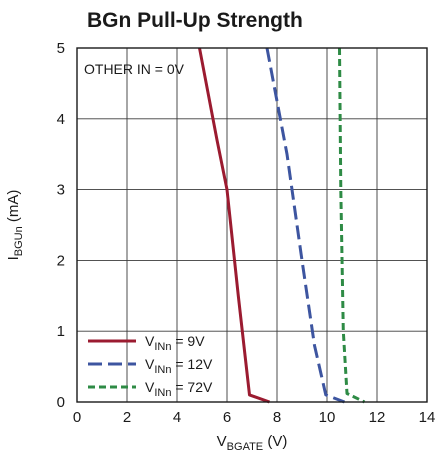  Describe the element at coordinates (61, 119) in the screenshot. I see `y-tick-label-4: 4` at that location.